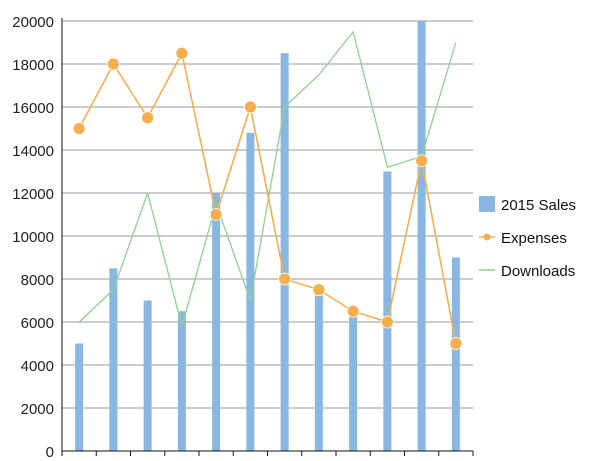  What do you see at coordinates (33, 65) in the screenshot?
I see `y-tick-label: 18000` at bounding box center [33, 65].